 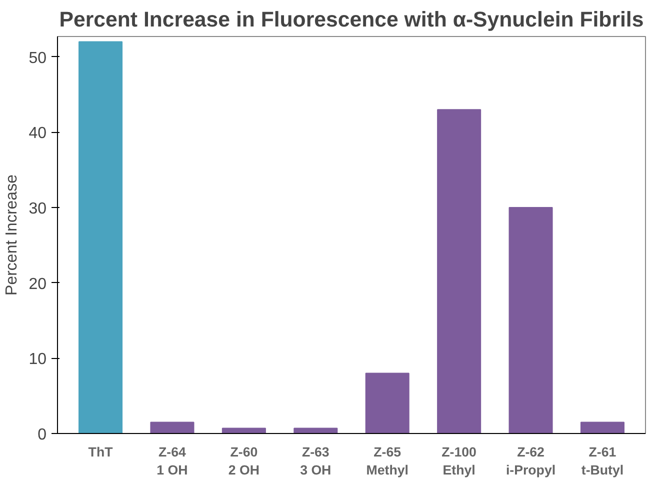 What do you see at coordinates (37, 359) in the screenshot?
I see `y-tick-label: 10` at bounding box center [37, 359].